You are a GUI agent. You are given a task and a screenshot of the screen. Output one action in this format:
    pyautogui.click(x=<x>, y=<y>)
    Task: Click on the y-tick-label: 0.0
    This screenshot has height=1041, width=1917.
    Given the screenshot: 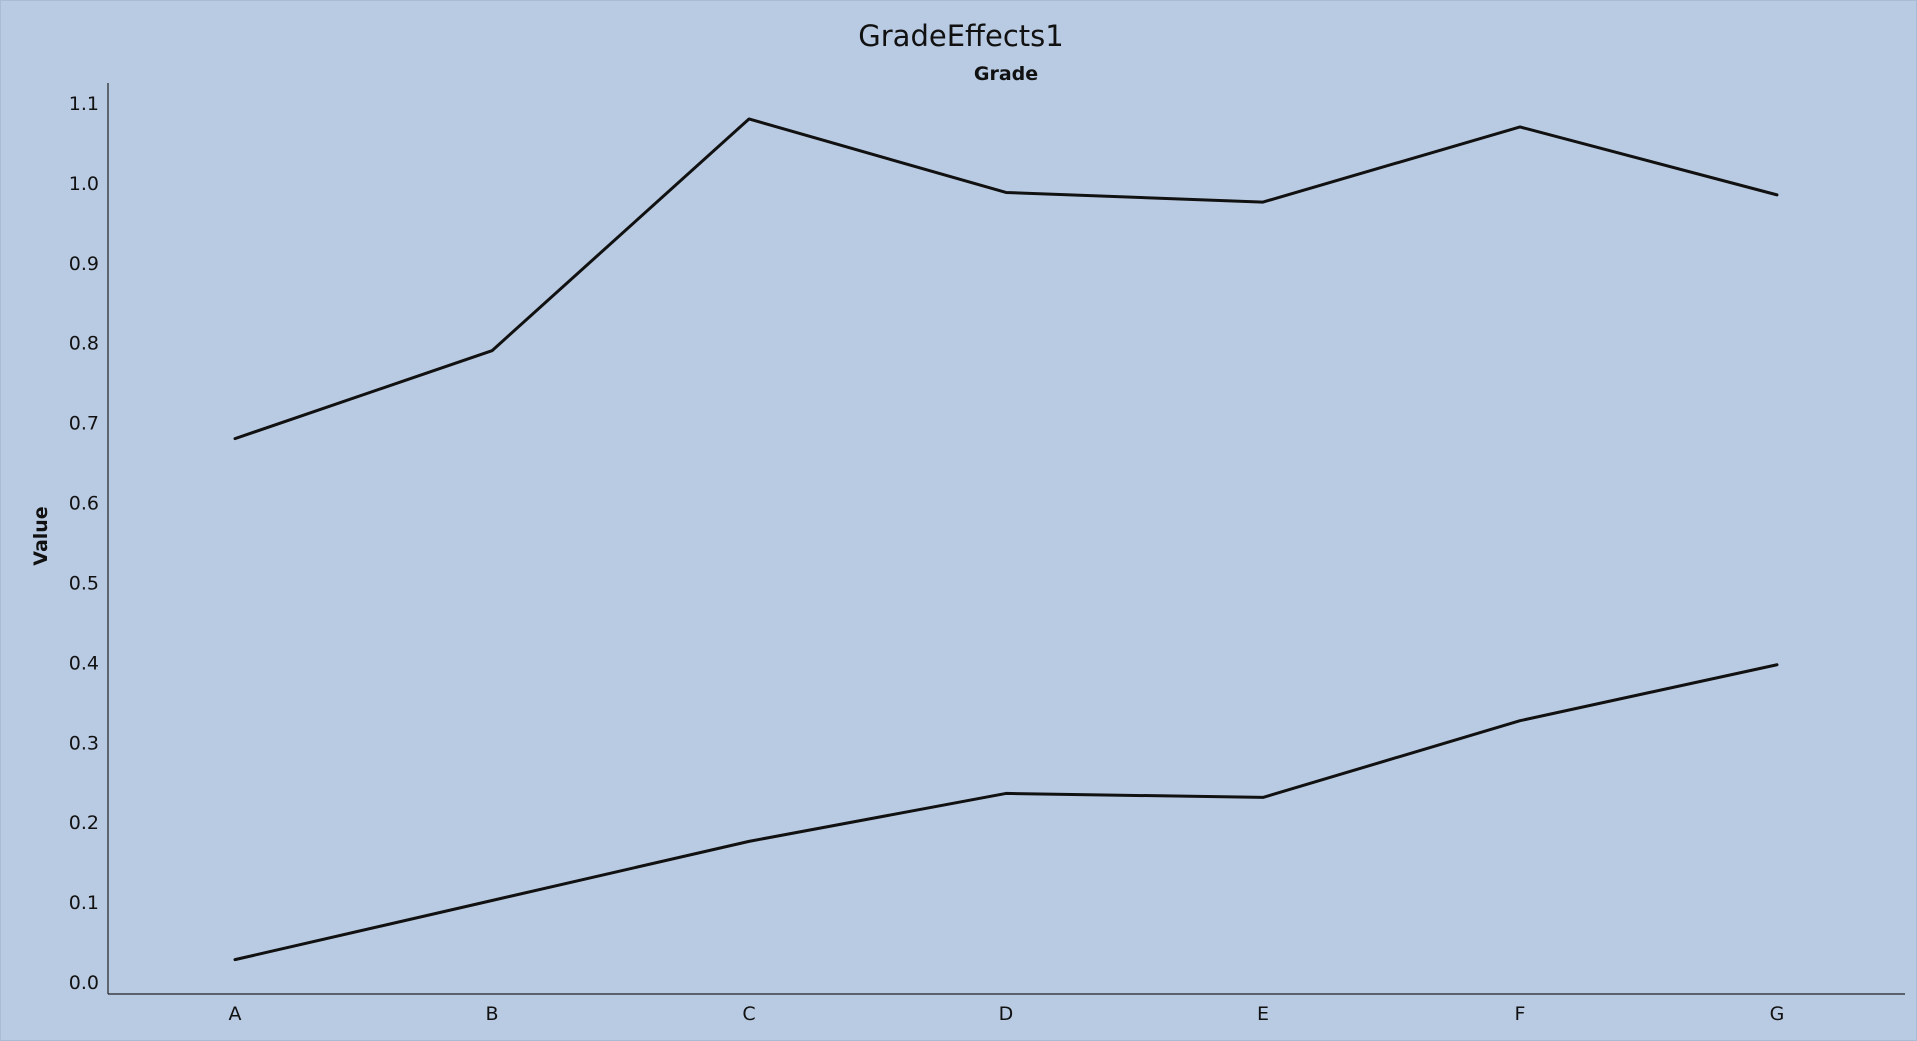 What is the action you would take?
    pyautogui.click(x=84, y=983)
    